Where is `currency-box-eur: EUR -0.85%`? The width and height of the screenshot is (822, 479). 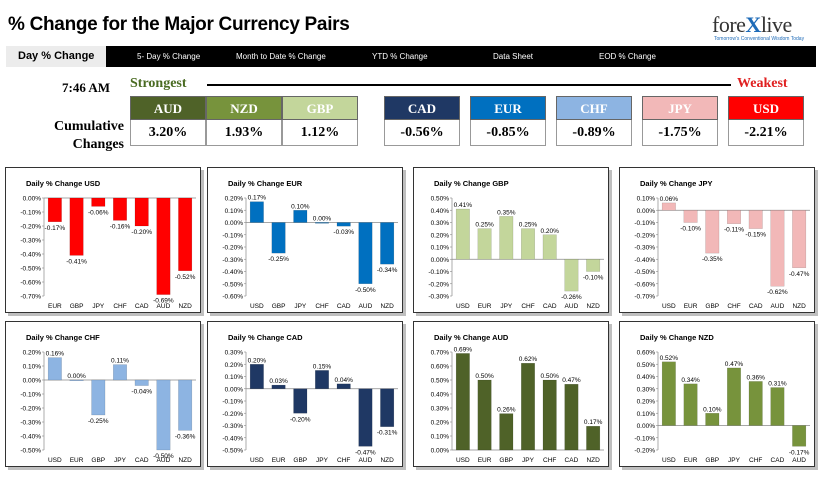 currency-box-eur: EUR -0.85% is located at coordinates (508, 121).